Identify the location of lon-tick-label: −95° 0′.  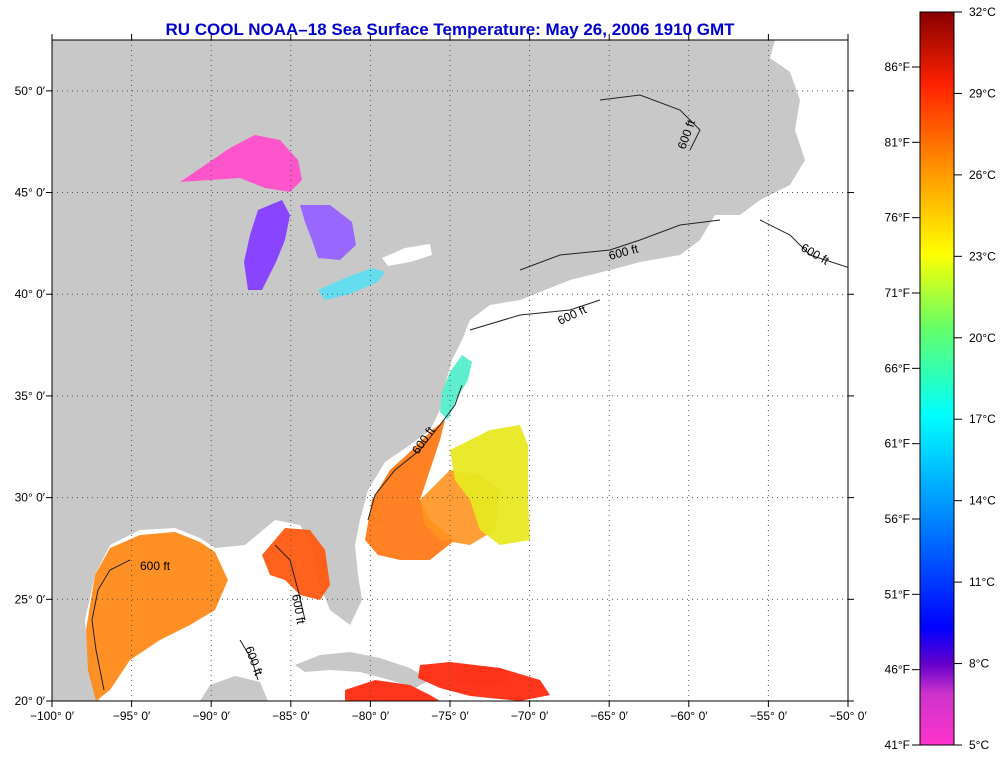
(132, 716).